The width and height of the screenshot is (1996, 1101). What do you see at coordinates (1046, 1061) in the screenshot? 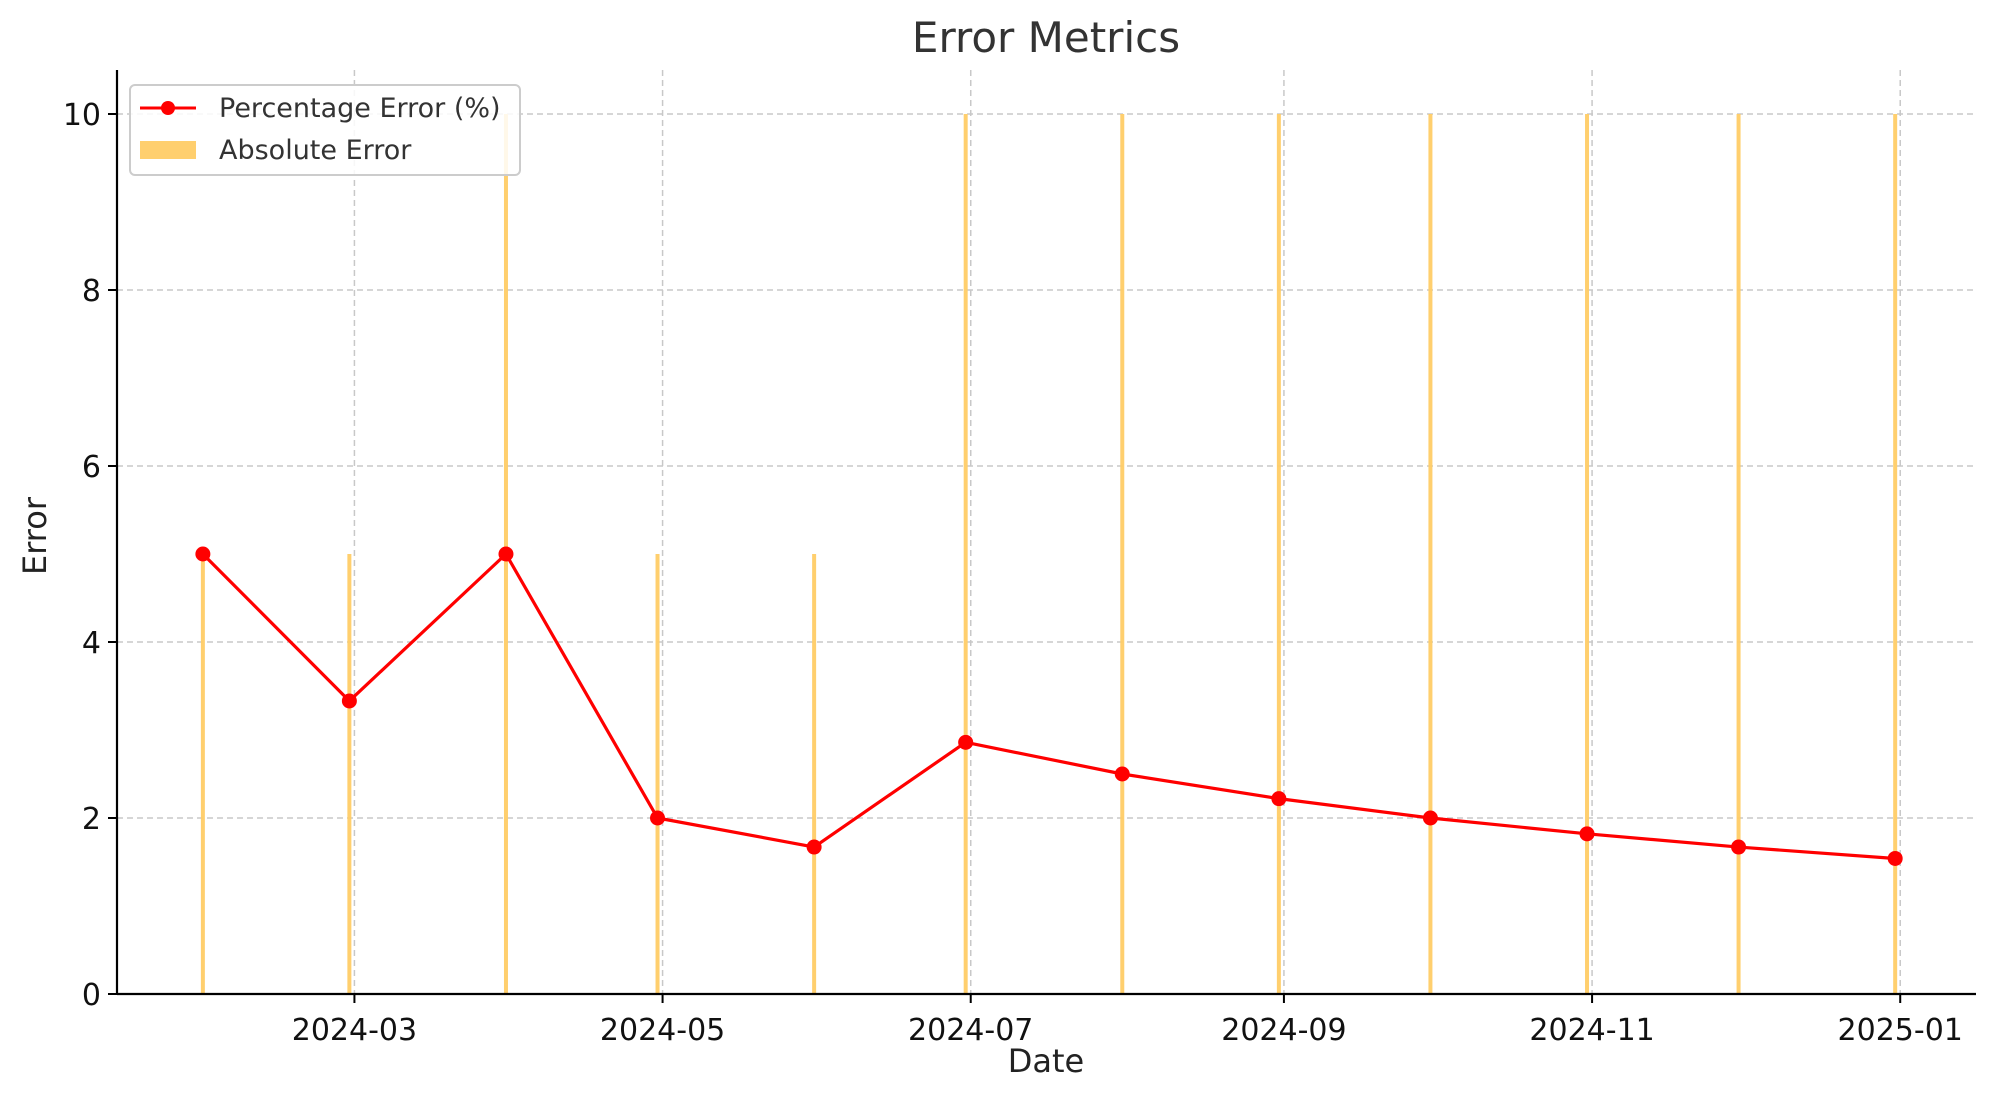
I see `x-axis-title: Date` at bounding box center [1046, 1061].